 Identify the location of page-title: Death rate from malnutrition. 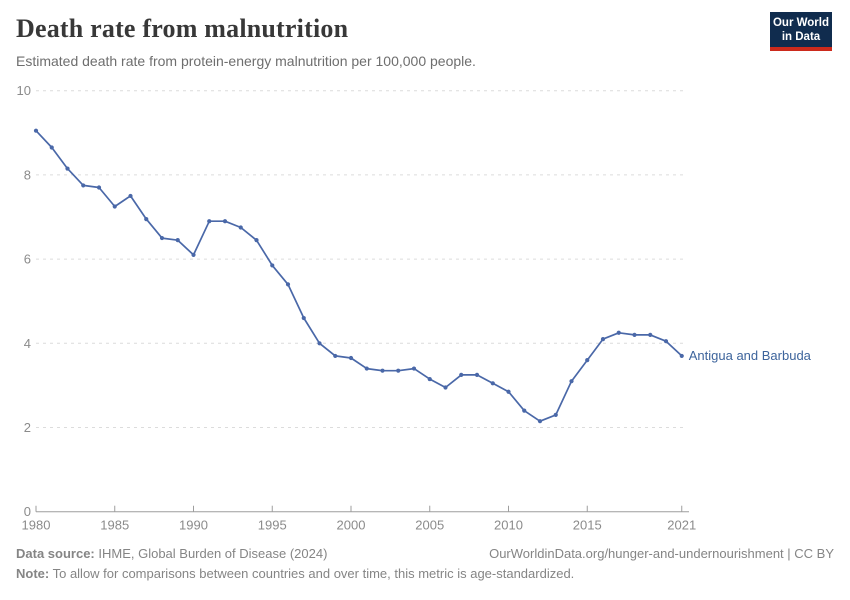
(182, 28).